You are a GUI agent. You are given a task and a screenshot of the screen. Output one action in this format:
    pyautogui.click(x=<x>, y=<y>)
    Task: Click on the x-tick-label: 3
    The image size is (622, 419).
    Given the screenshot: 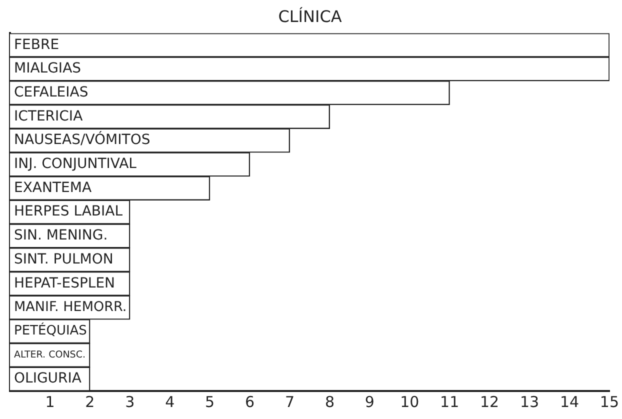 What is the action you would take?
    pyautogui.click(x=130, y=401)
    